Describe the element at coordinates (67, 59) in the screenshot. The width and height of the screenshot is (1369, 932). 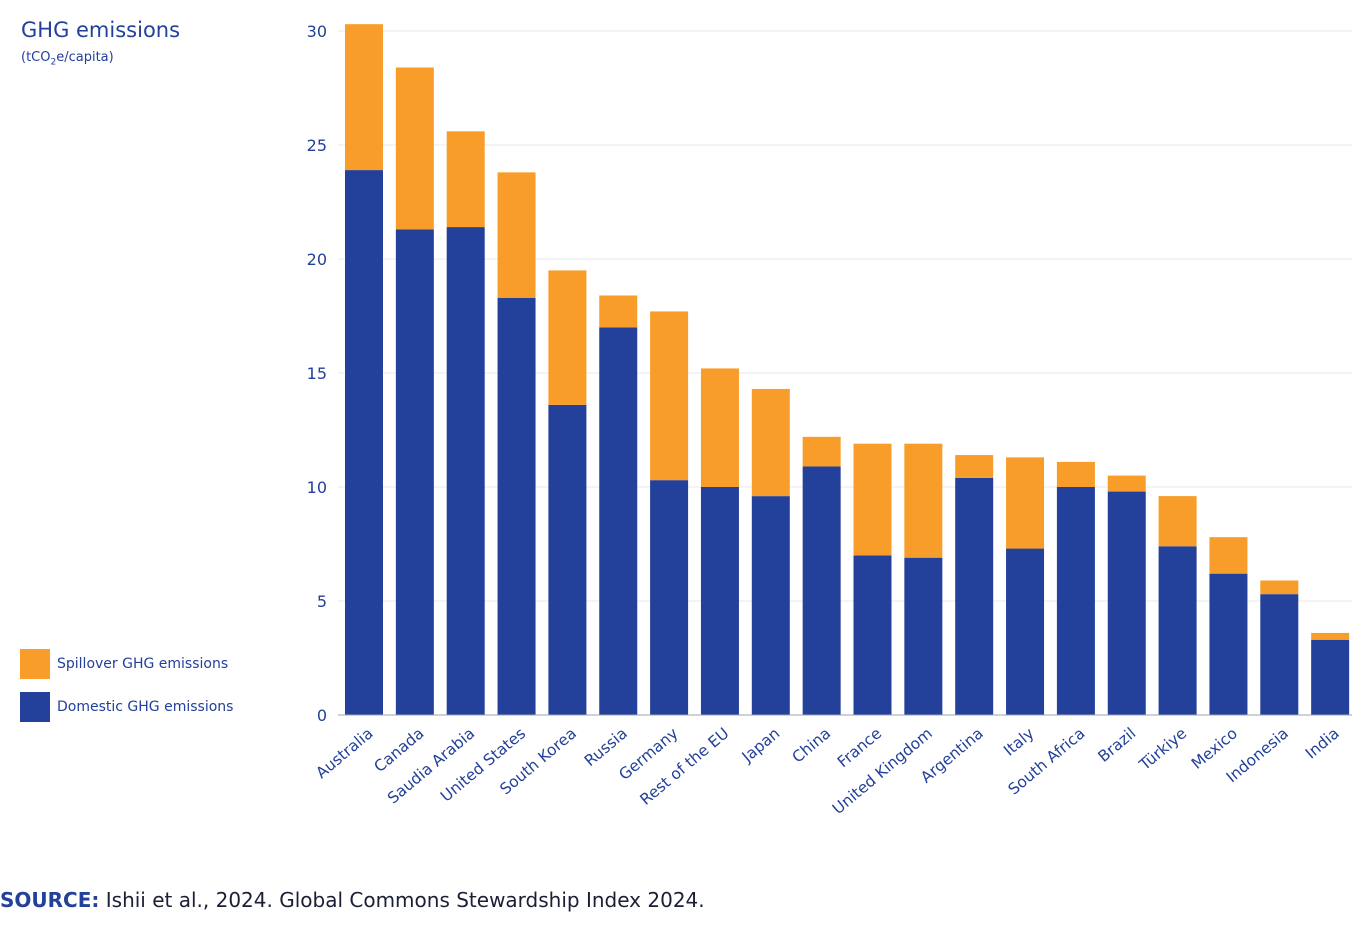
I see `chart-units: (tCO2e/capita)` at that location.